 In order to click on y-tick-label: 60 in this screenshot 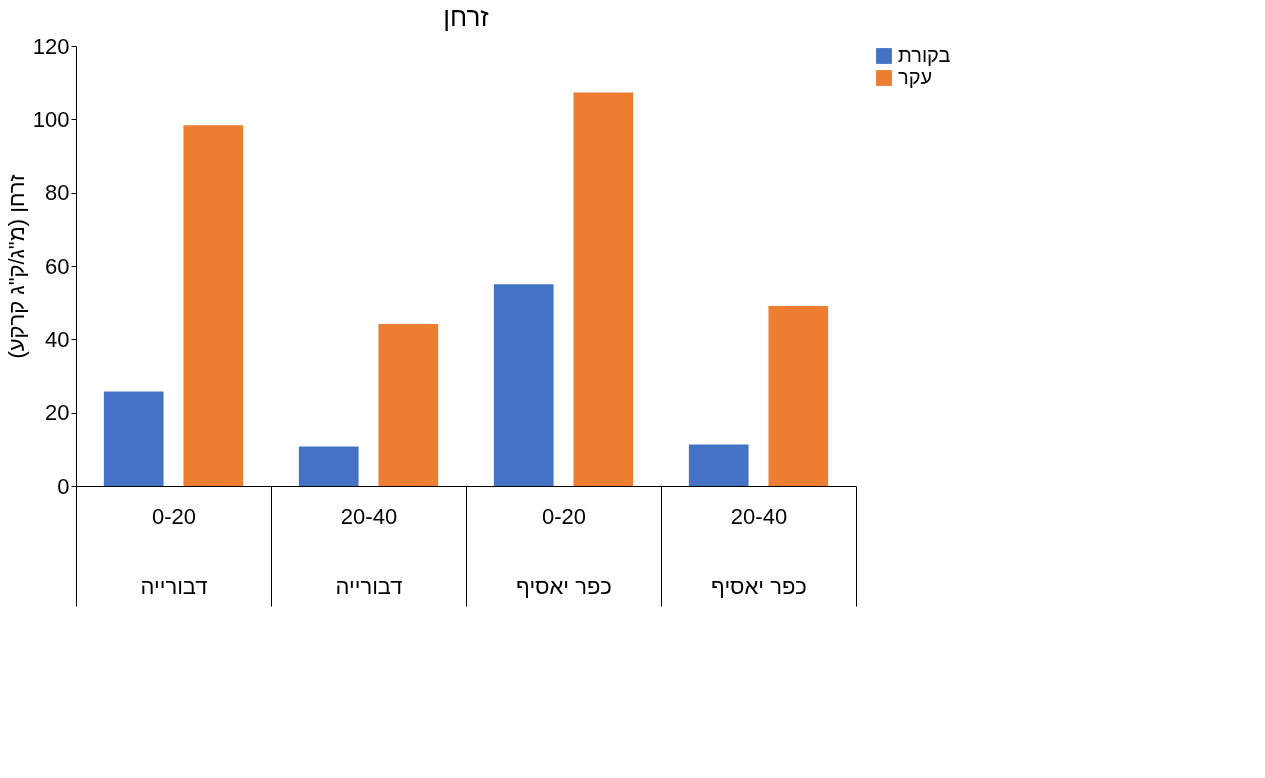, I will do `click(57, 266)`.